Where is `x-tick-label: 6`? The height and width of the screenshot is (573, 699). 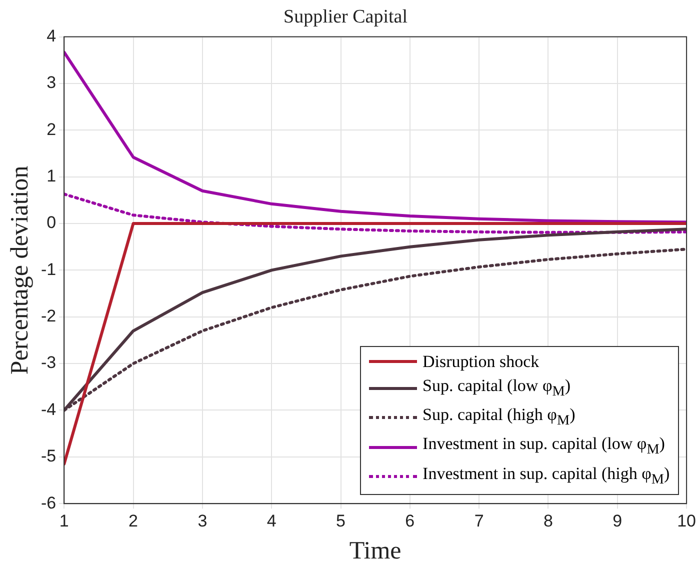
x-tick-label: 6 is located at coordinates (410, 520).